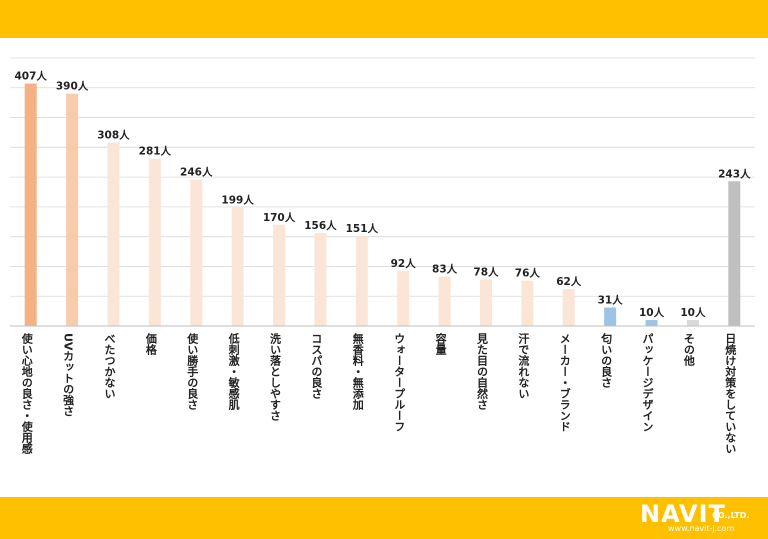 This screenshot has width=768, height=539. What do you see at coordinates (445, 269) in the screenshot?
I see `data-label: 83人` at bounding box center [445, 269].